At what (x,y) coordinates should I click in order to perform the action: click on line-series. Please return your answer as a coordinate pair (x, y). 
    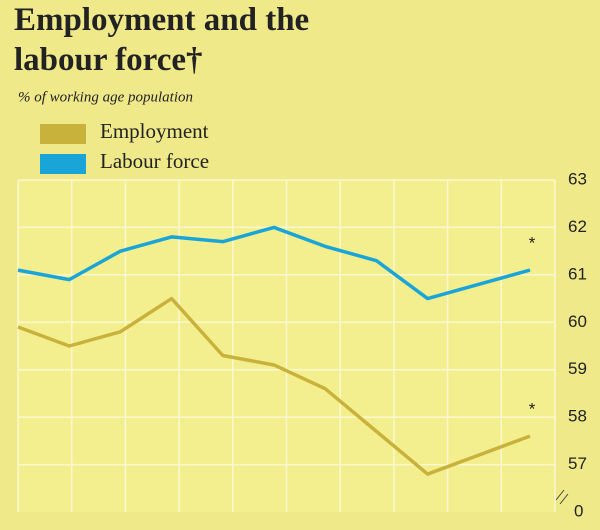
    Looking at the image, I should click on (274, 263).